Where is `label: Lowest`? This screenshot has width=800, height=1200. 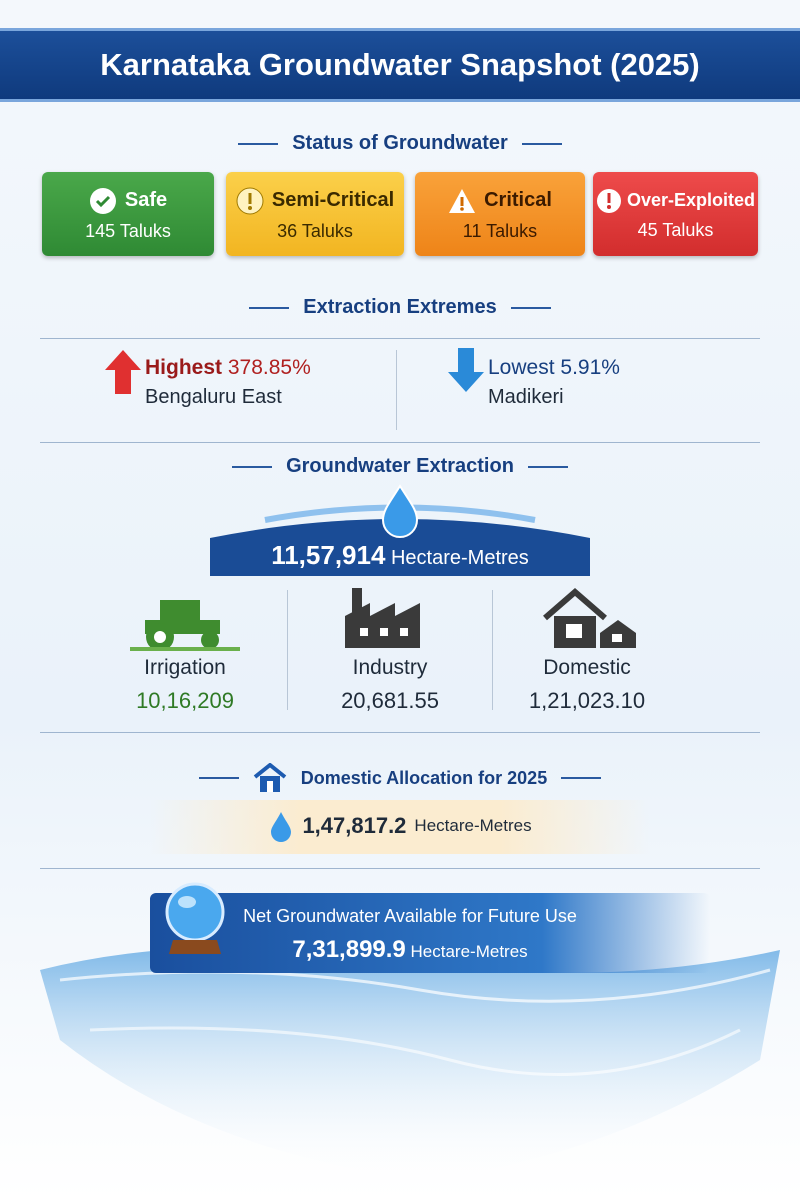
label: Lowest is located at coordinates (521, 367).